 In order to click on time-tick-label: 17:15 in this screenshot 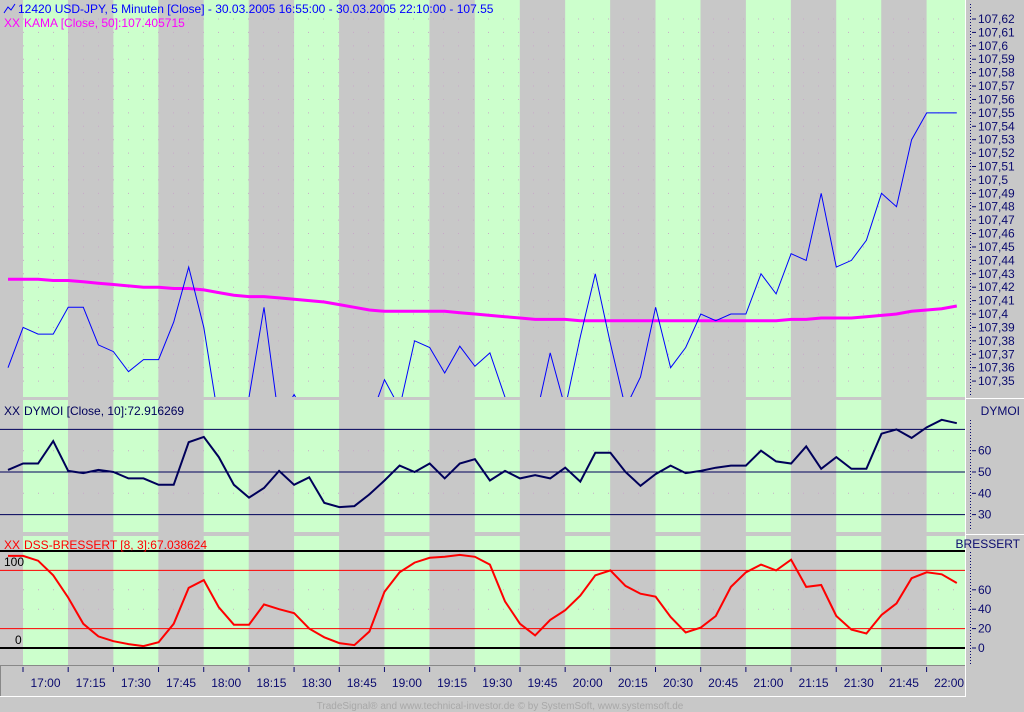, I will do `click(91, 683)`.